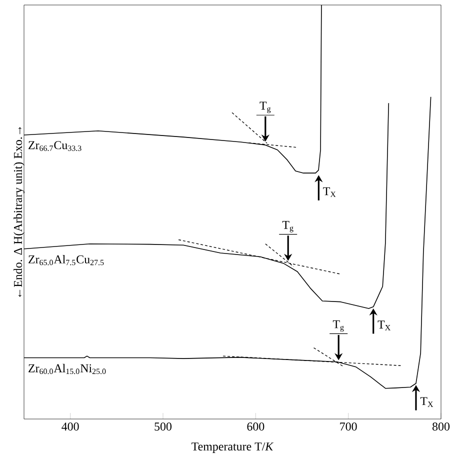  What do you see at coordinates (55, 146) in the screenshot?
I see `series-label: Zr$_{66.7}$Cu$_{33.3}$` at bounding box center [55, 146].